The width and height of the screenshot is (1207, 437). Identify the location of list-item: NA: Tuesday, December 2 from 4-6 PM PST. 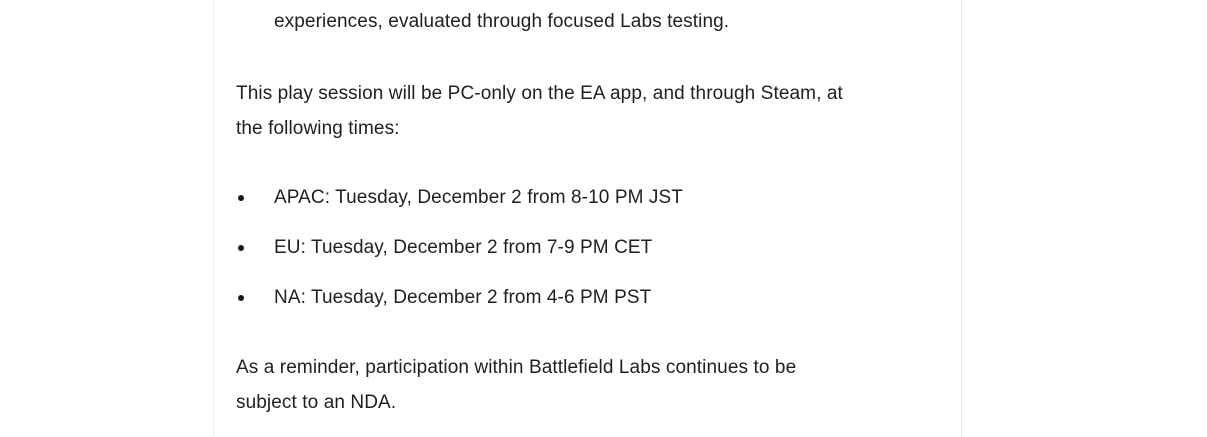
(578, 297).